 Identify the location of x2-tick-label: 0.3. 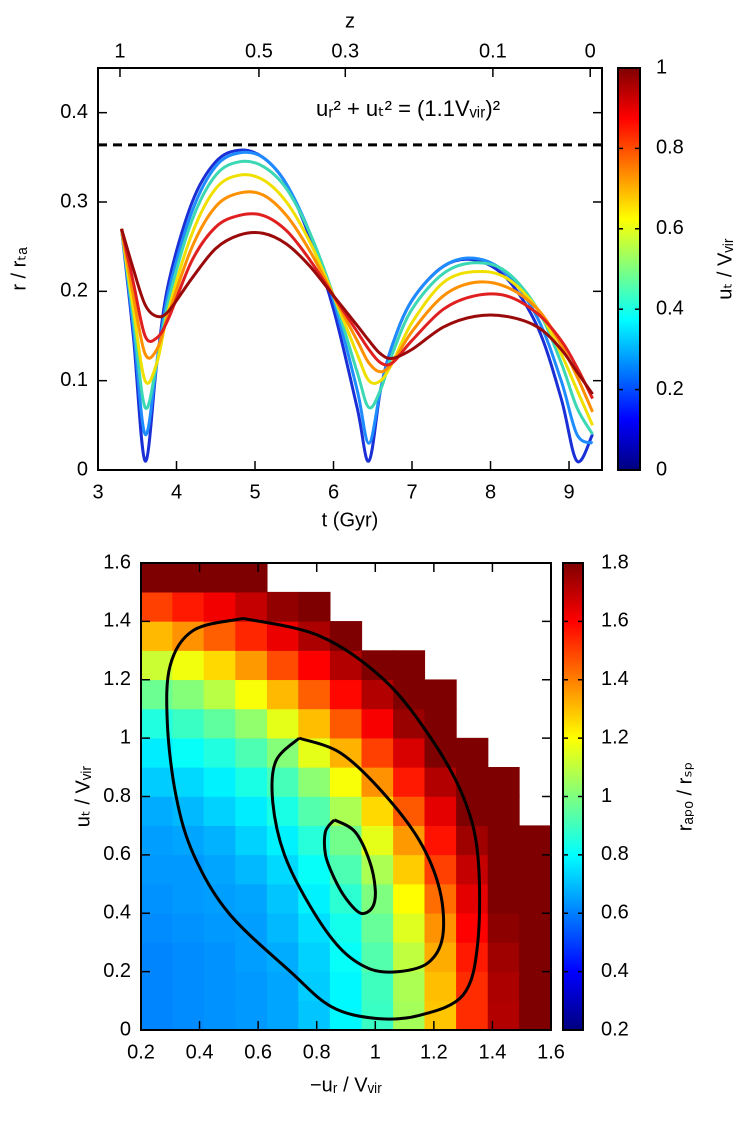
(345, 51).